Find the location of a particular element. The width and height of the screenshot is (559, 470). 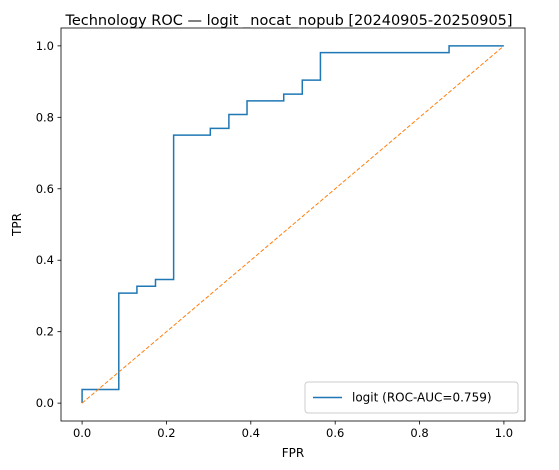

x-tick-label: 0.4 is located at coordinates (251, 433).